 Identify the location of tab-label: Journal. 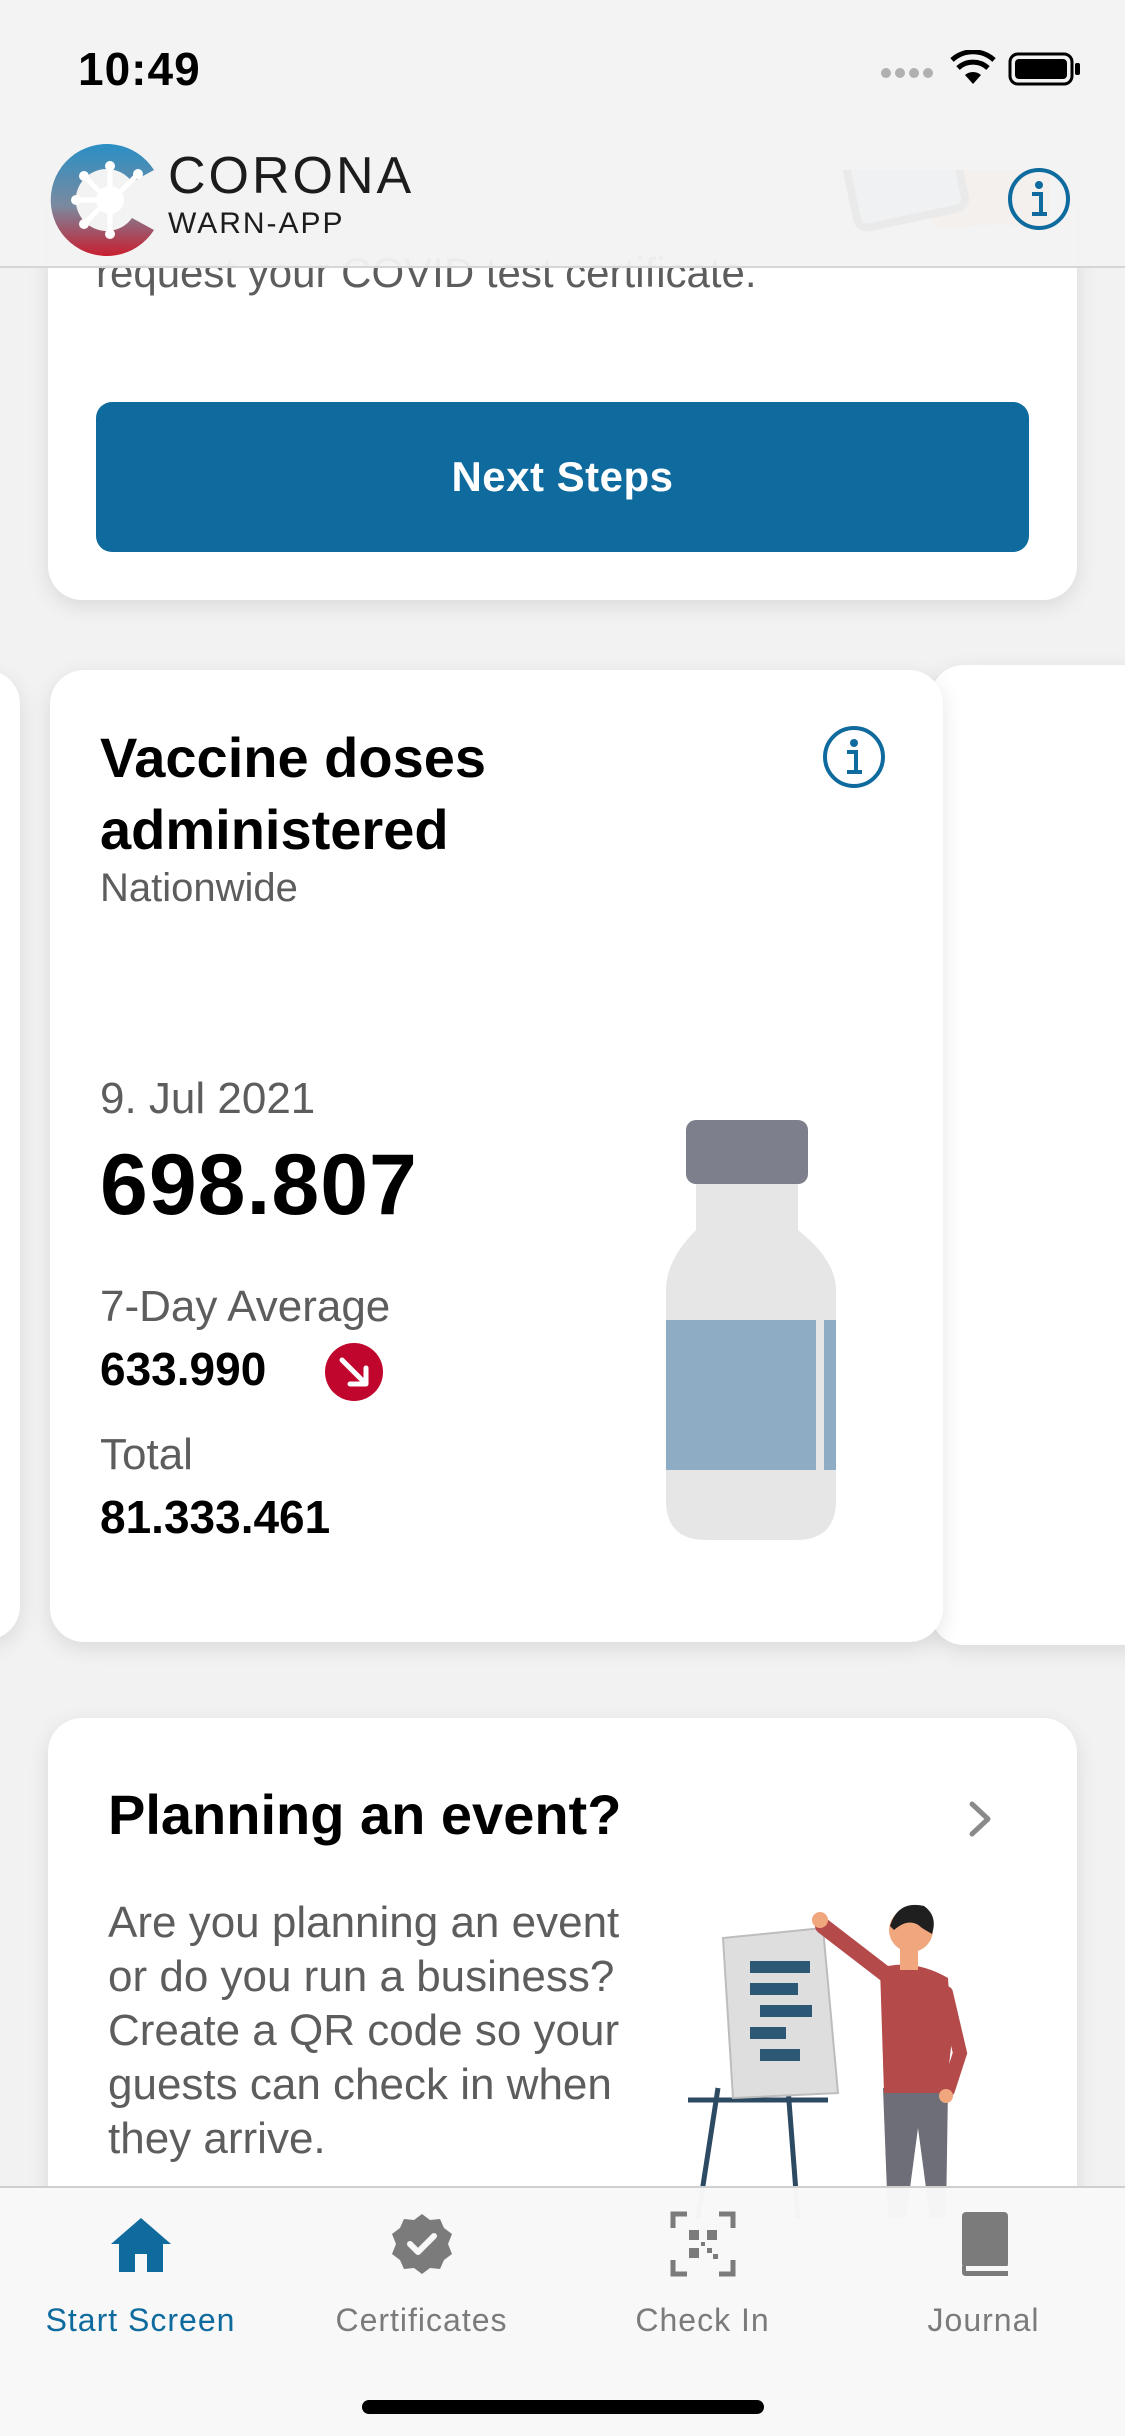
(983, 2320).